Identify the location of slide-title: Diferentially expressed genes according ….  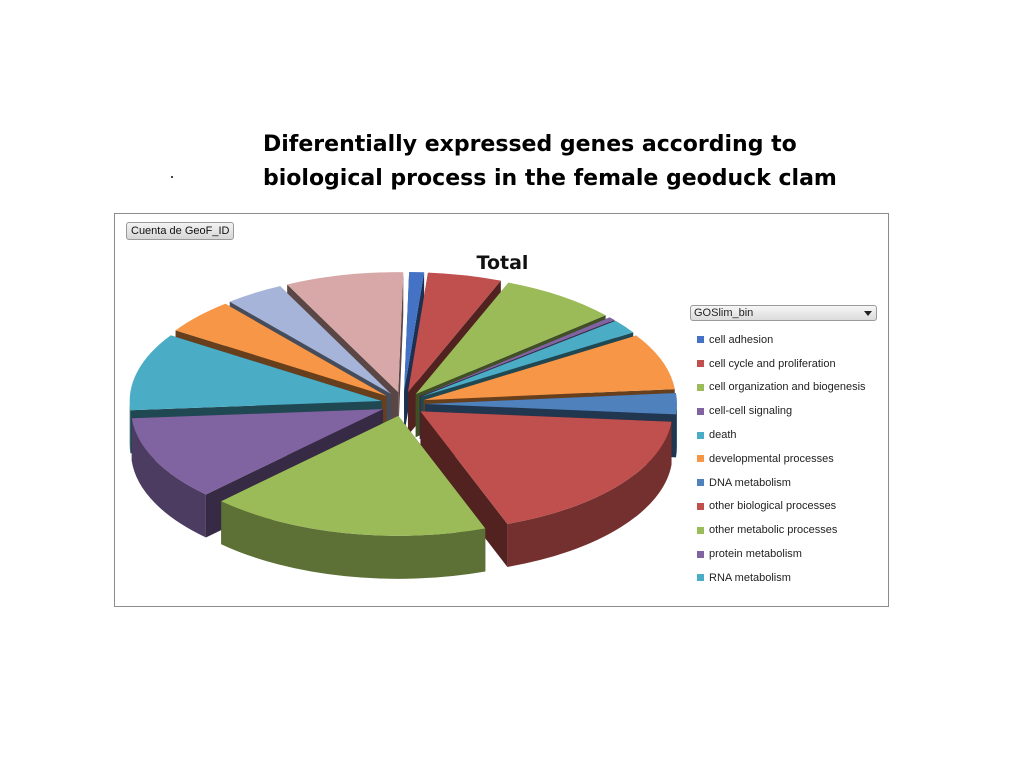
(583, 162).